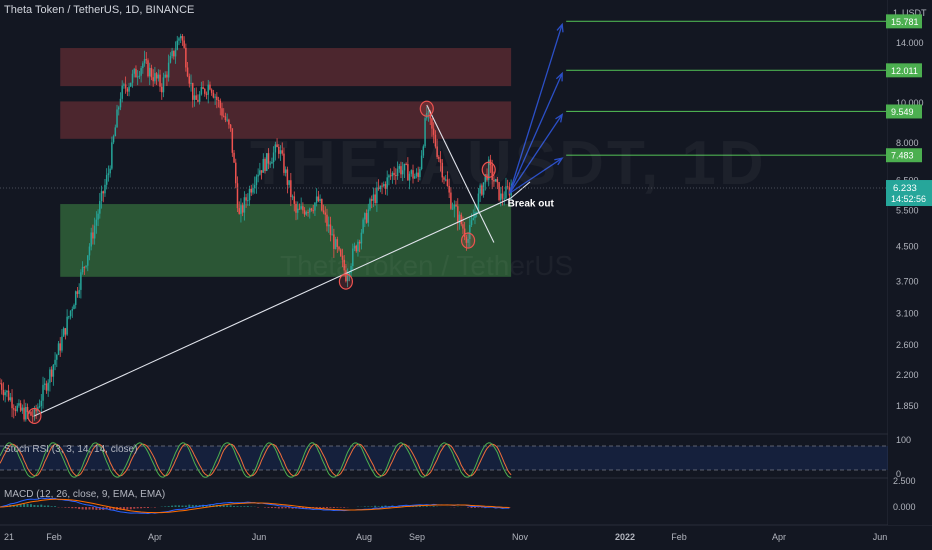  Describe the element at coordinates (71, 449) in the screenshot. I see `stoch-rsi-label: Stoch RSI (3, 3, 14, 14, close)` at that location.